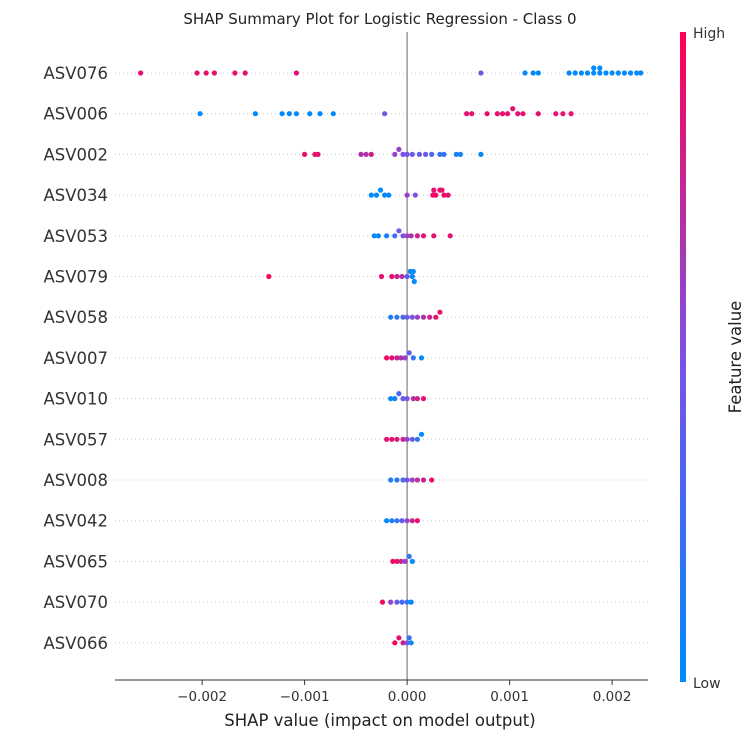 The image size is (756, 740). What do you see at coordinates (75, 195) in the screenshot?
I see `feature-label: ASV034` at bounding box center [75, 195].